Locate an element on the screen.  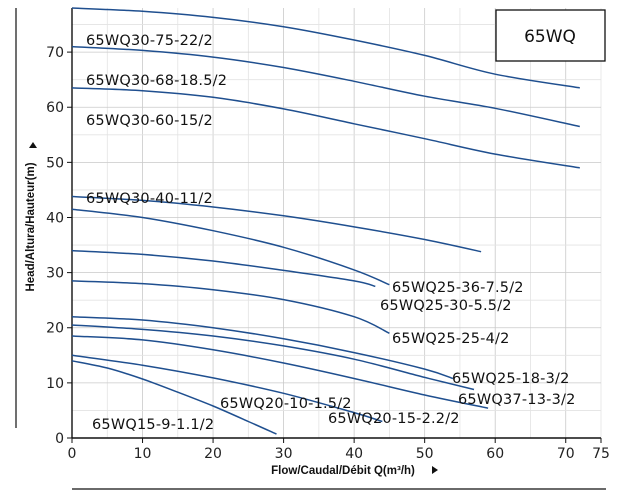
y-tick-label: 20 is located at coordinates (55, 329).